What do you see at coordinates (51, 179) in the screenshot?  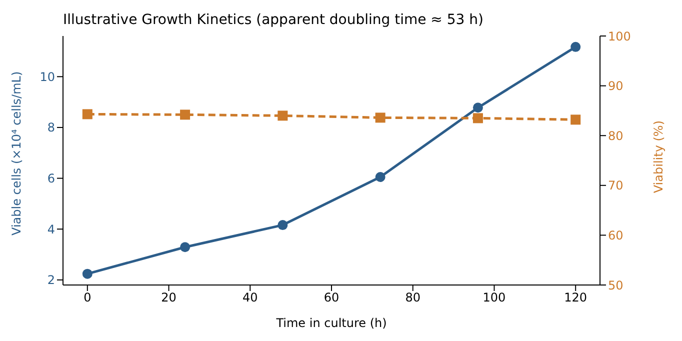 I see `y-tick-label: 6` at bounding box center [51, 179].